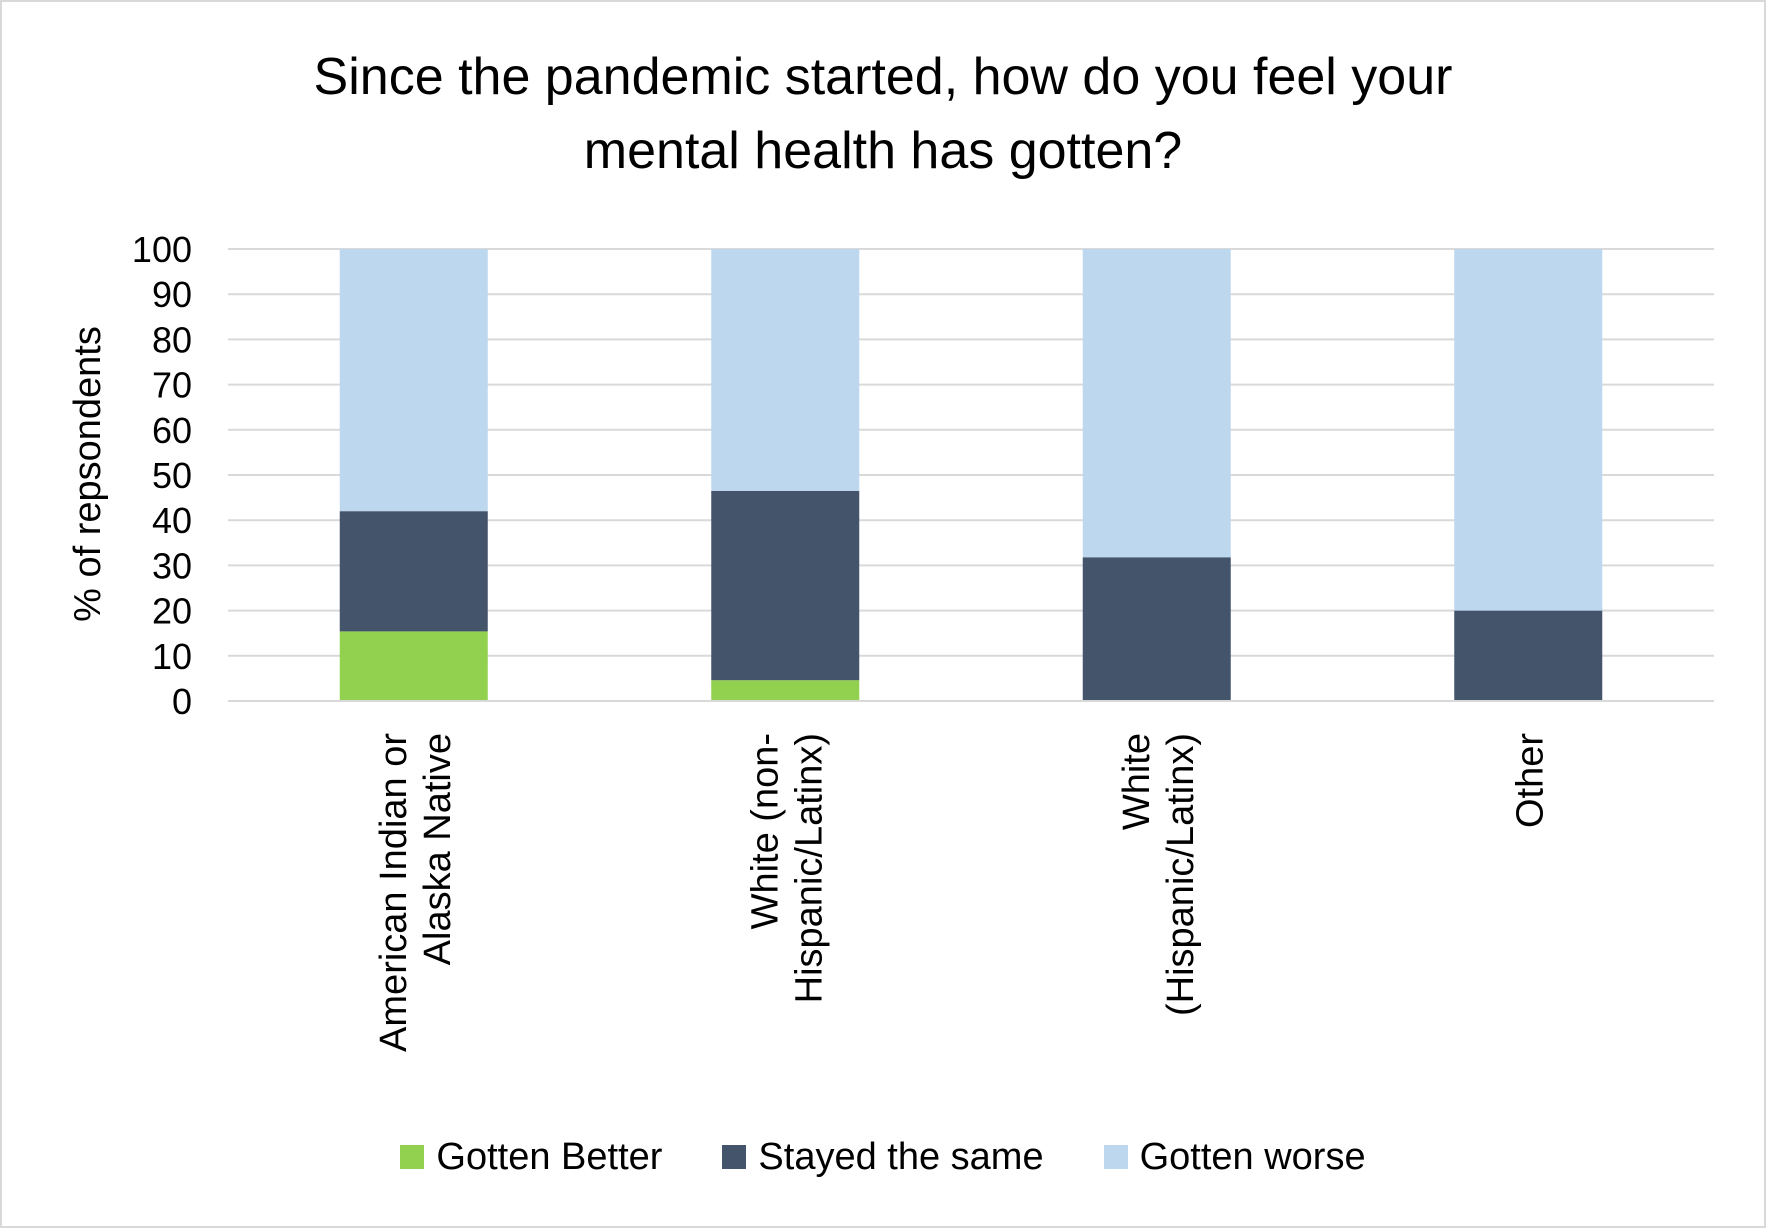  Describe the element at coordinates (883, 151) in the screenshot. I see `chart-title-line-2: mental health has gotten?` at that location.